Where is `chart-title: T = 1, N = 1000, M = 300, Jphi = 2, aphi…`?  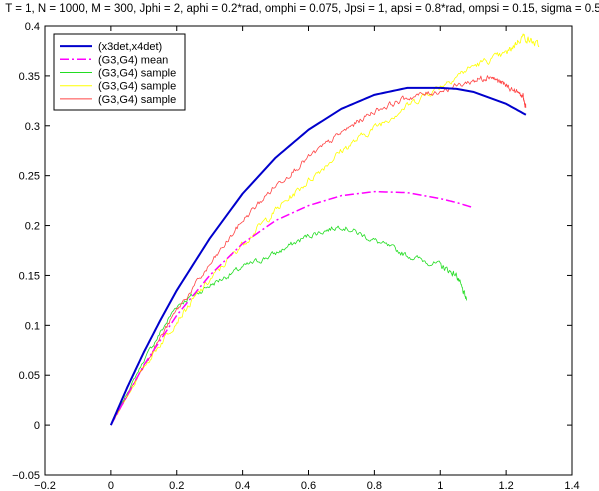 chart-title: T = 1, N = 1000, M = 300, Jphi = 2, aphi… is located at coordinates (302, 9).